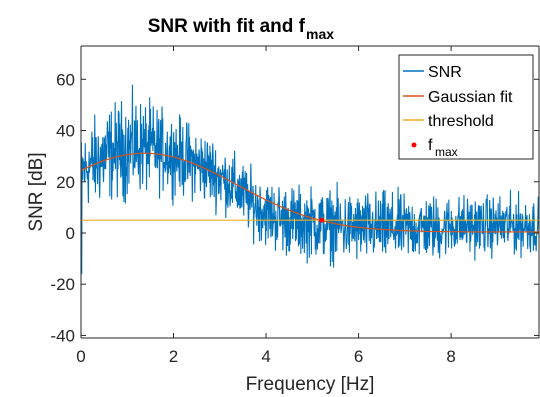  What do you see at coordinates (414, 145) in the screenshot?
I see `legend-swatch-fmax` at bounding box center [414, 145].